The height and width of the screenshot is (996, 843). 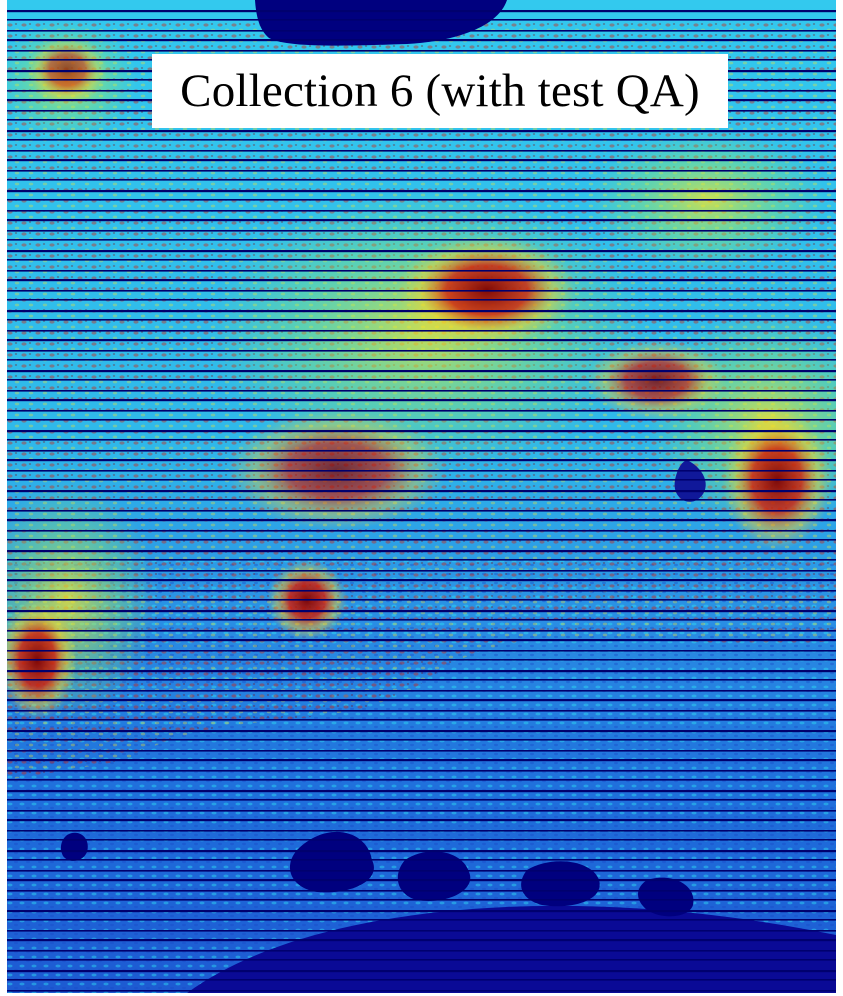 I want to click on title-box: Collection 6 (with test QA), so click(x=440, y=91).